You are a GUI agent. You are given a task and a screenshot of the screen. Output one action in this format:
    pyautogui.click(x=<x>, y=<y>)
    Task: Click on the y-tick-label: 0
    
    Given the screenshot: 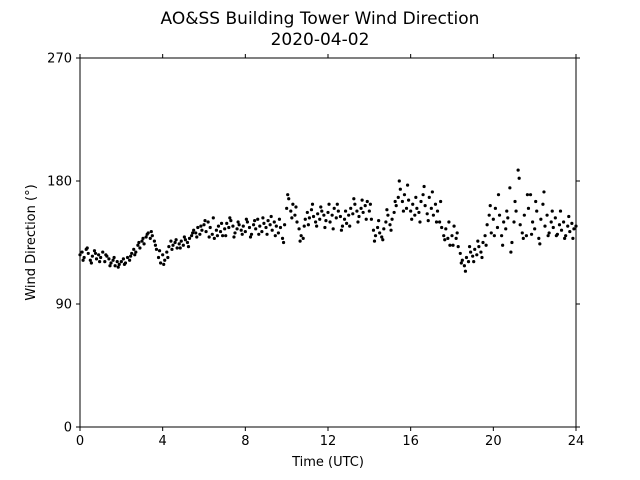 What is the action you would take?
    pyautogui.click(x=68, y=428)
    